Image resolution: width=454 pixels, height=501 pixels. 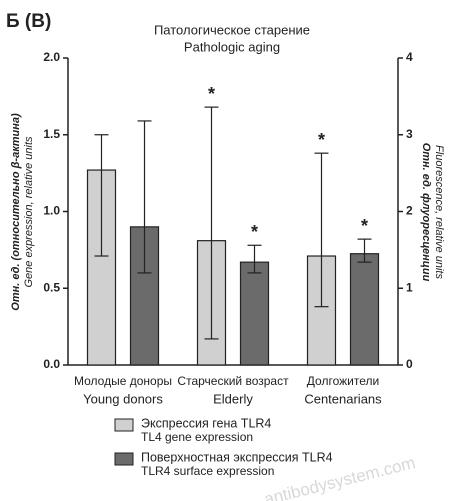 I want to click on x-tick-label: Старческий возраст, so click(x=233, y=381).